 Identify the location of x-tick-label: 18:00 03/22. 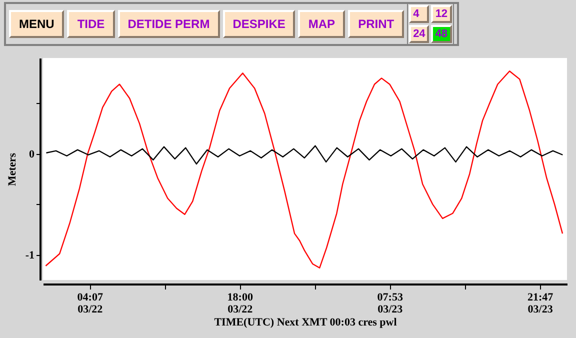
(240, 304).